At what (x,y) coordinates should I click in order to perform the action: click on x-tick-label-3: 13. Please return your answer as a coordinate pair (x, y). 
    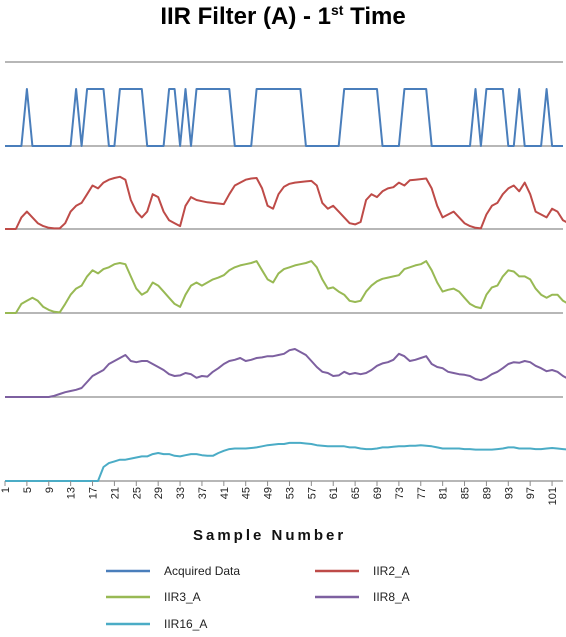
    Looking at the image, I should click on (72, 493).